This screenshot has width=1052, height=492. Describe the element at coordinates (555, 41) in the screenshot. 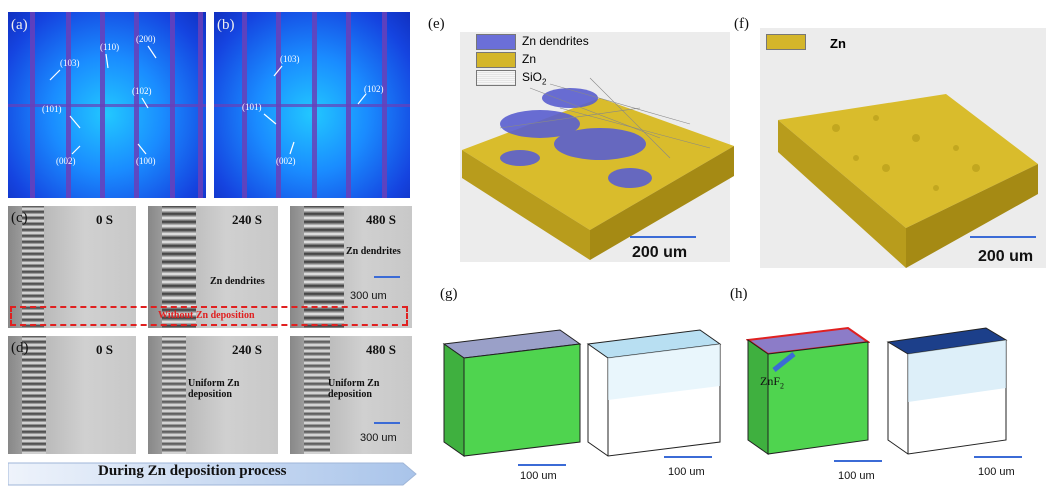

I see `legend-label: Zn dendrites` at that location.